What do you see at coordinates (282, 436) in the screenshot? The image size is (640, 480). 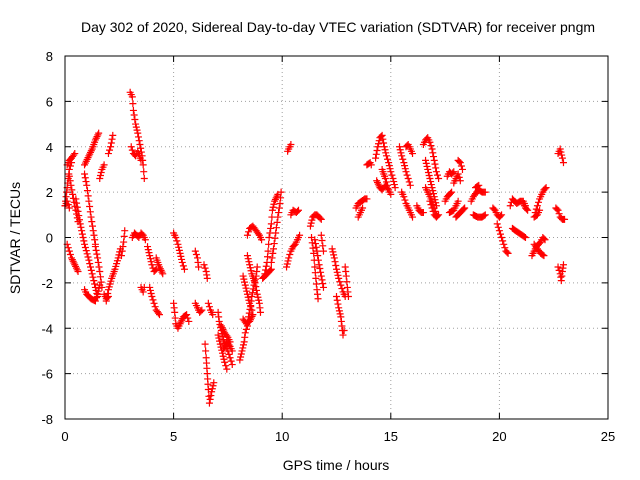 I see `x-tick-label: 10` at bounding box center [282, 436].